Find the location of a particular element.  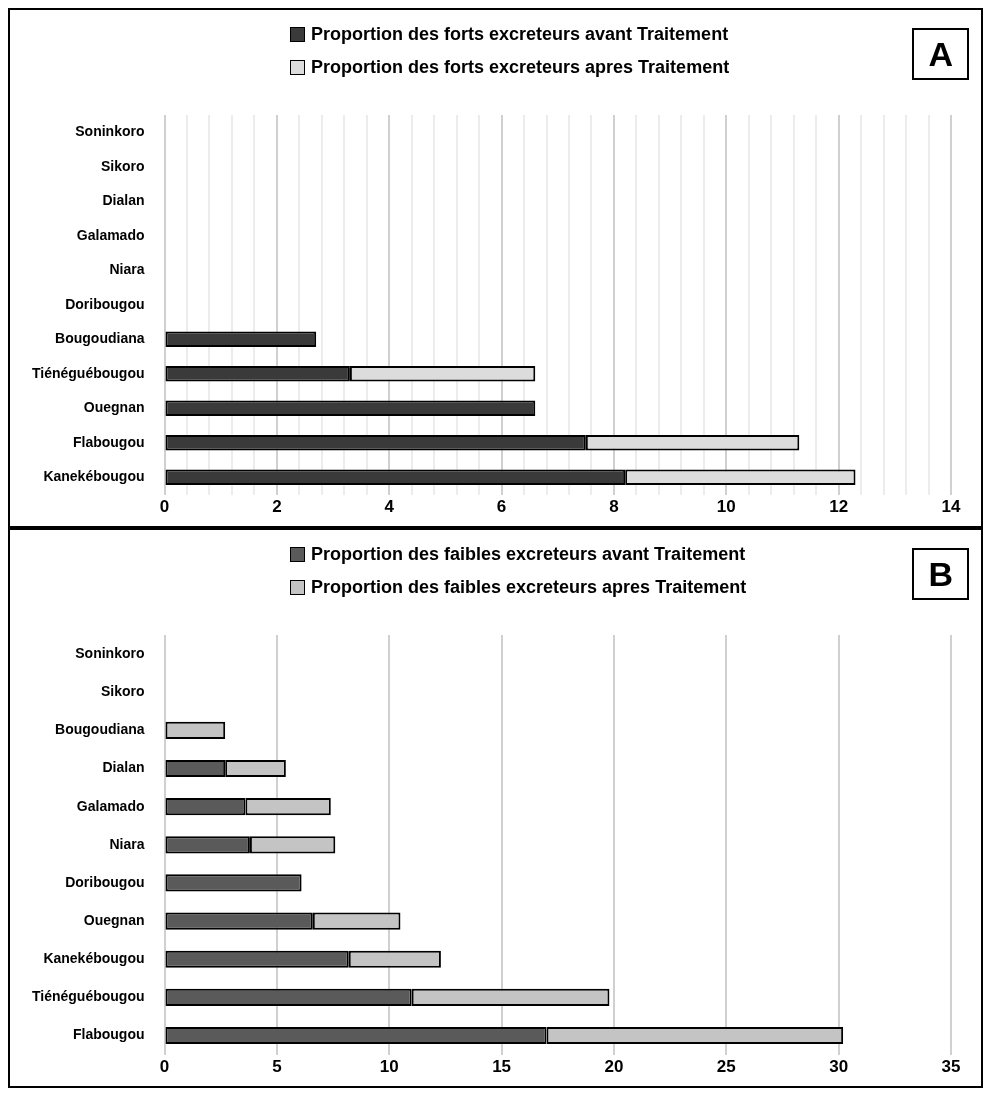

x-tick-label: 35 is located at coordinates (951, 1067).